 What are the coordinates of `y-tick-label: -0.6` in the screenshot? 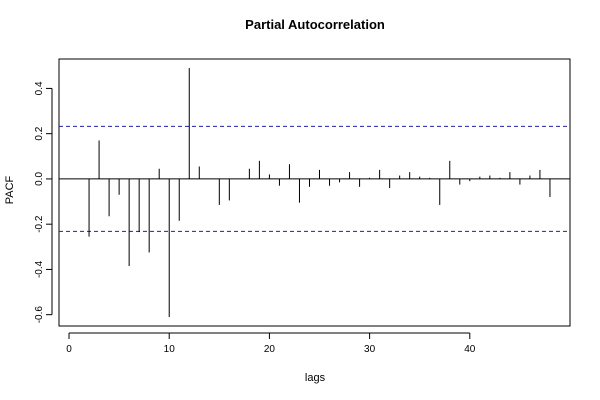 It's located at (39, 315).